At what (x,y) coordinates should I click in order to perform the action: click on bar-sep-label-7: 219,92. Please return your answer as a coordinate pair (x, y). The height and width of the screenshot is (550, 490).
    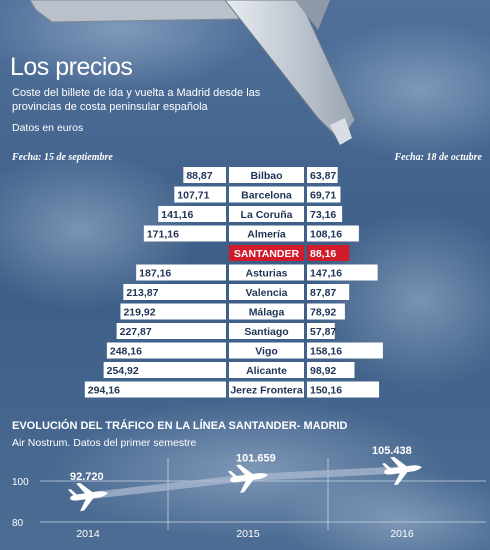
    Looking at the image, I should click on (139, 313).